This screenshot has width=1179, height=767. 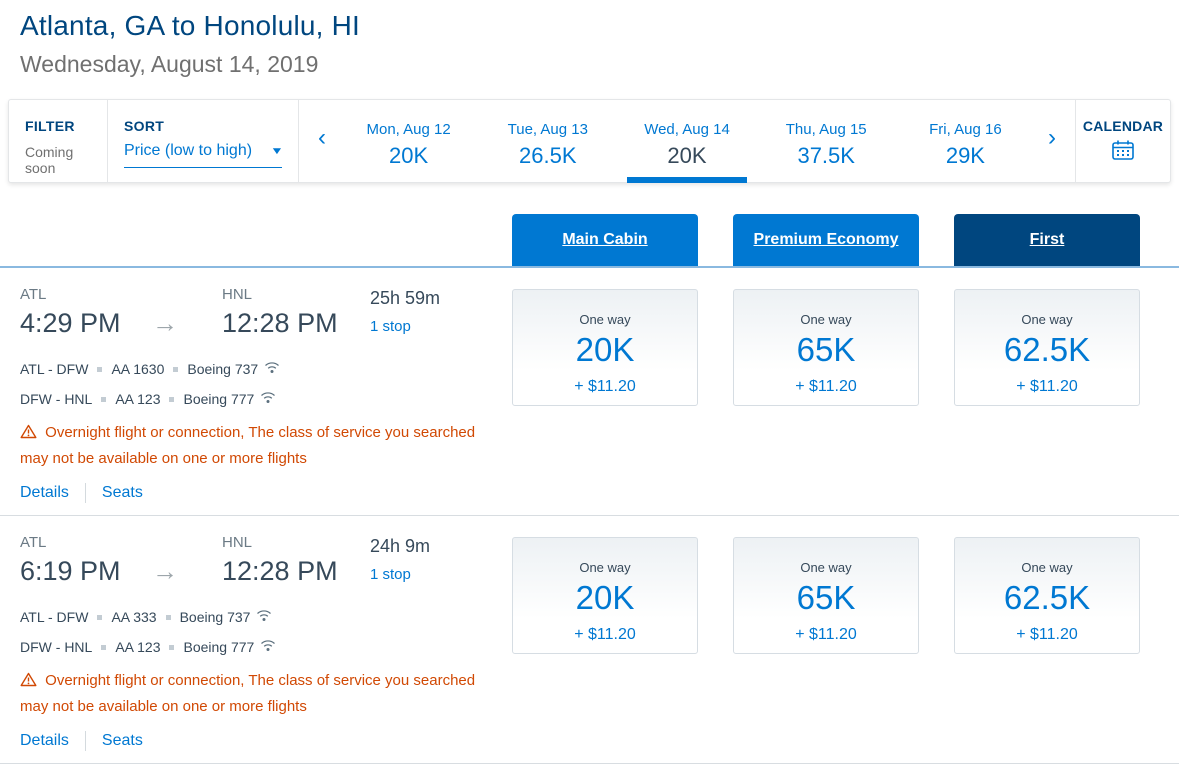 I want to click on next-dates-button: ›, so click(x=1052, y=141).